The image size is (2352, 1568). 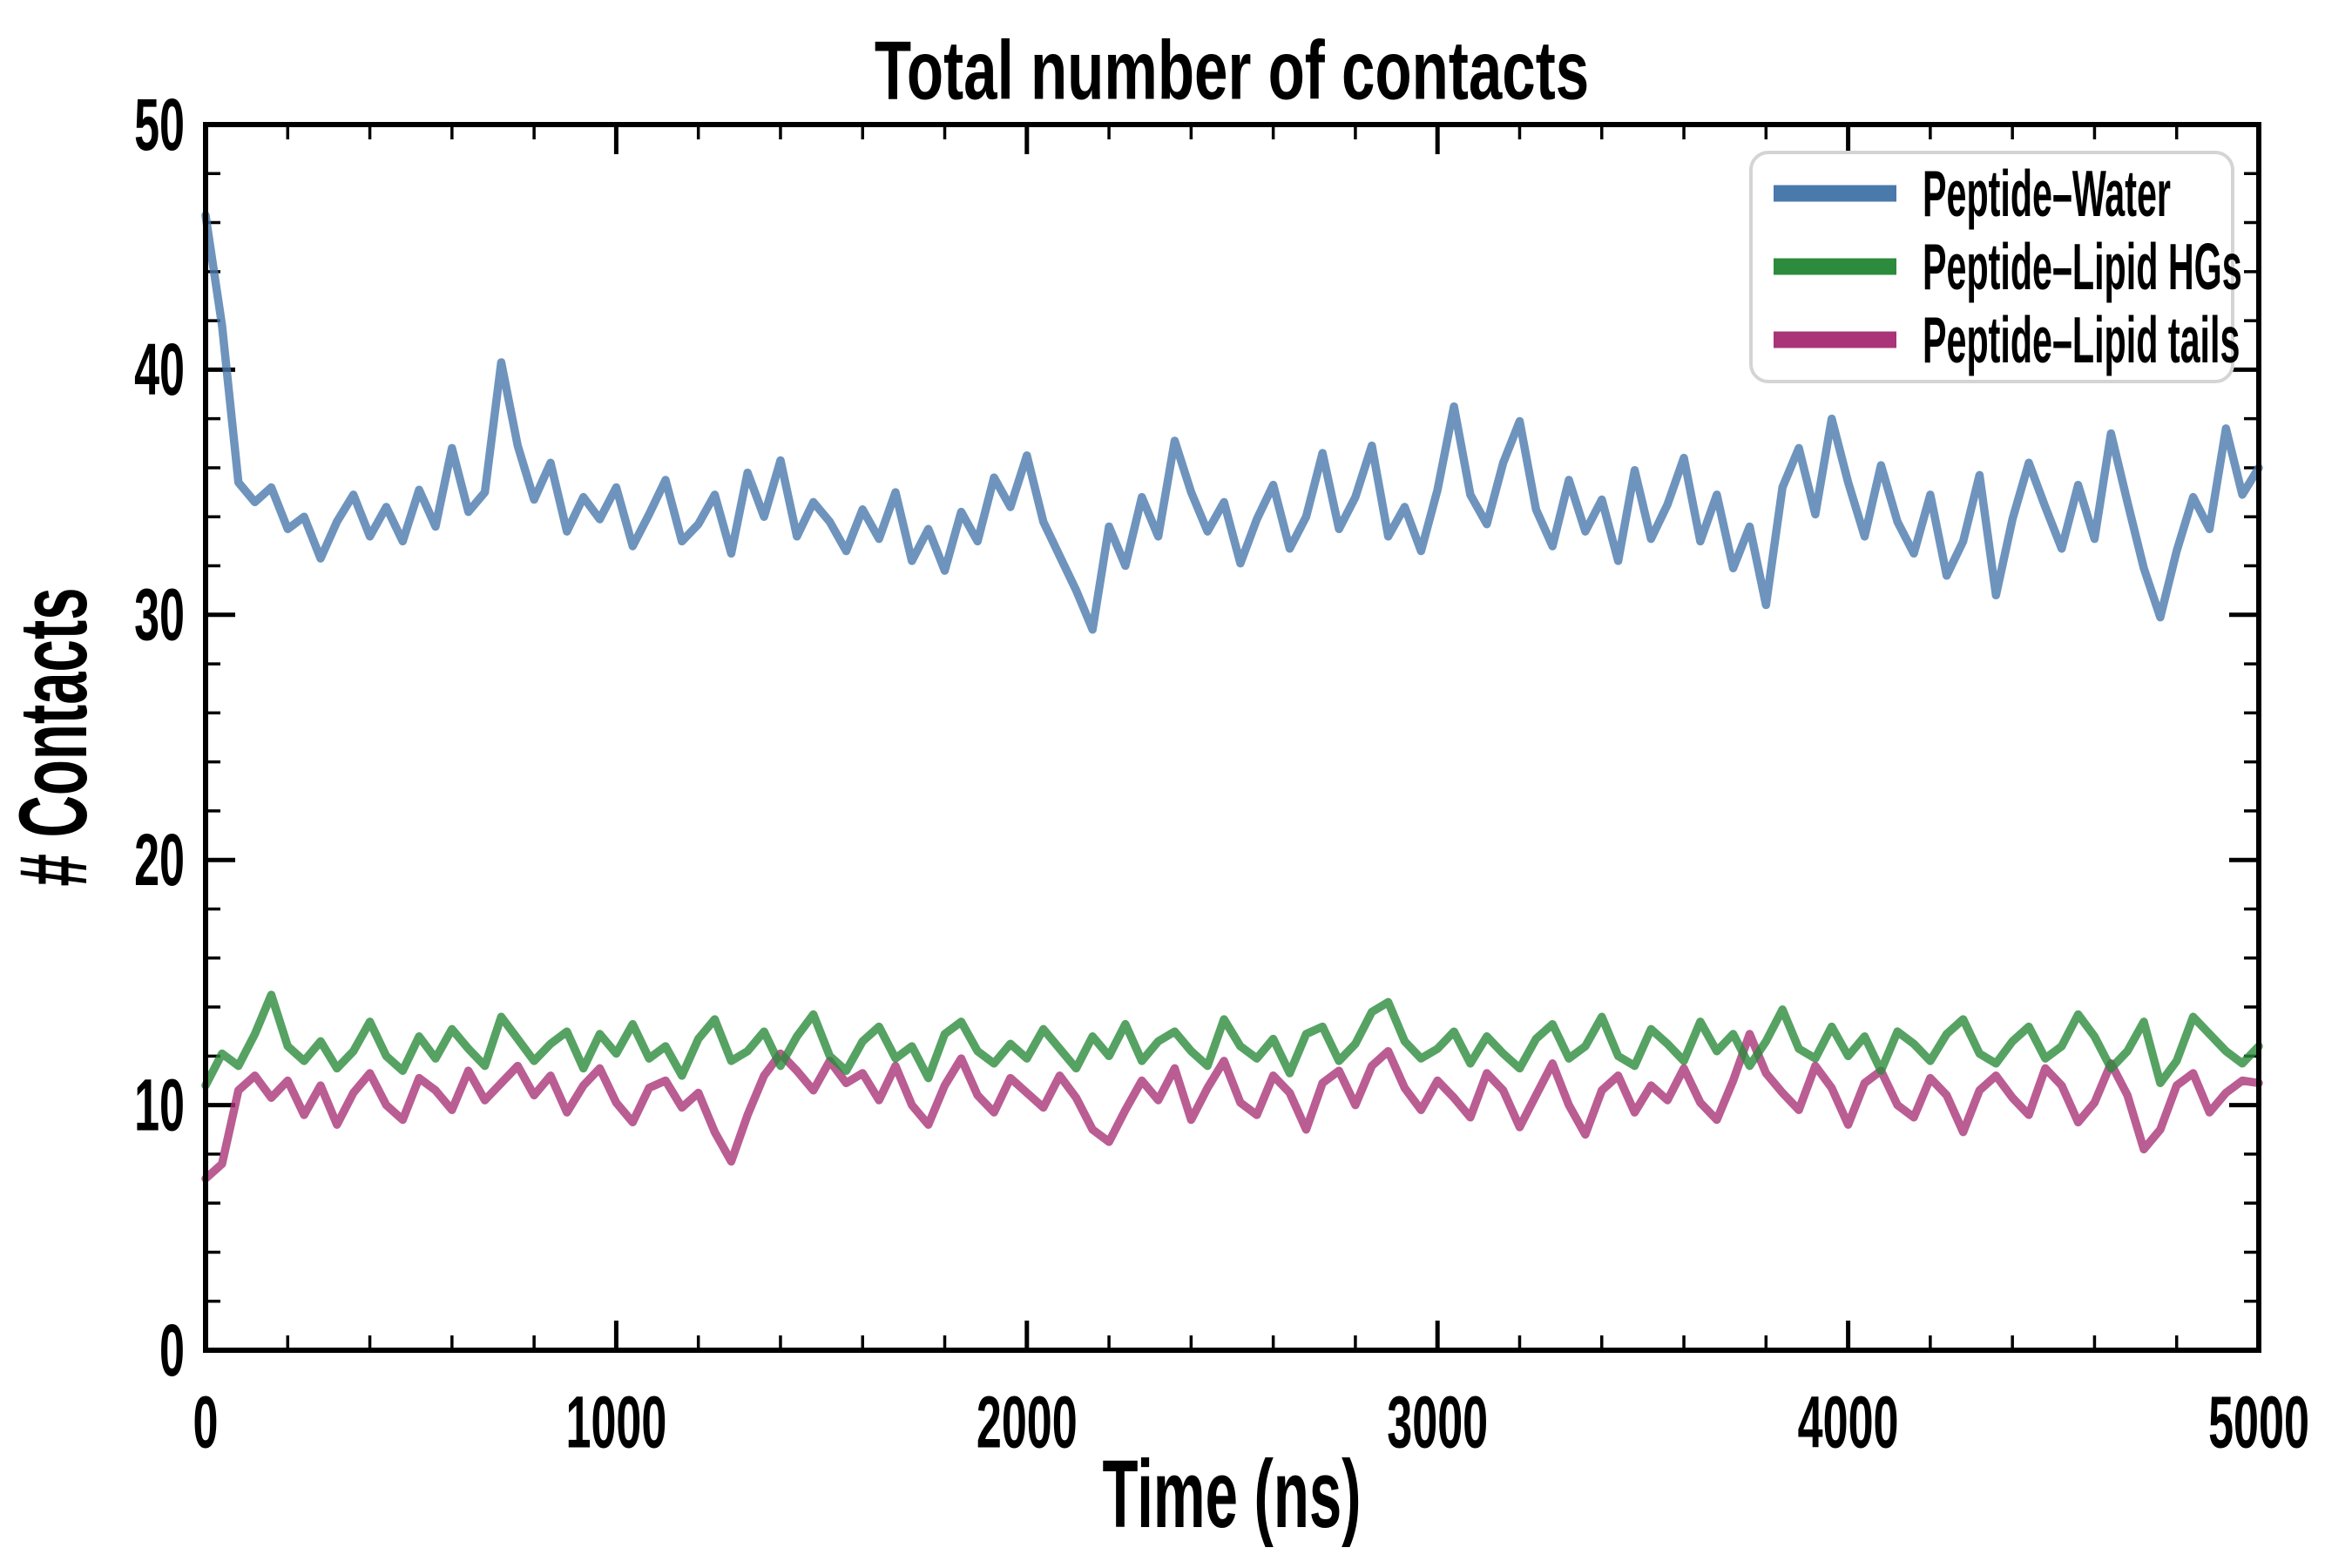 I want to click on x-tick-label: 1000, so click(x=615, y=1422).